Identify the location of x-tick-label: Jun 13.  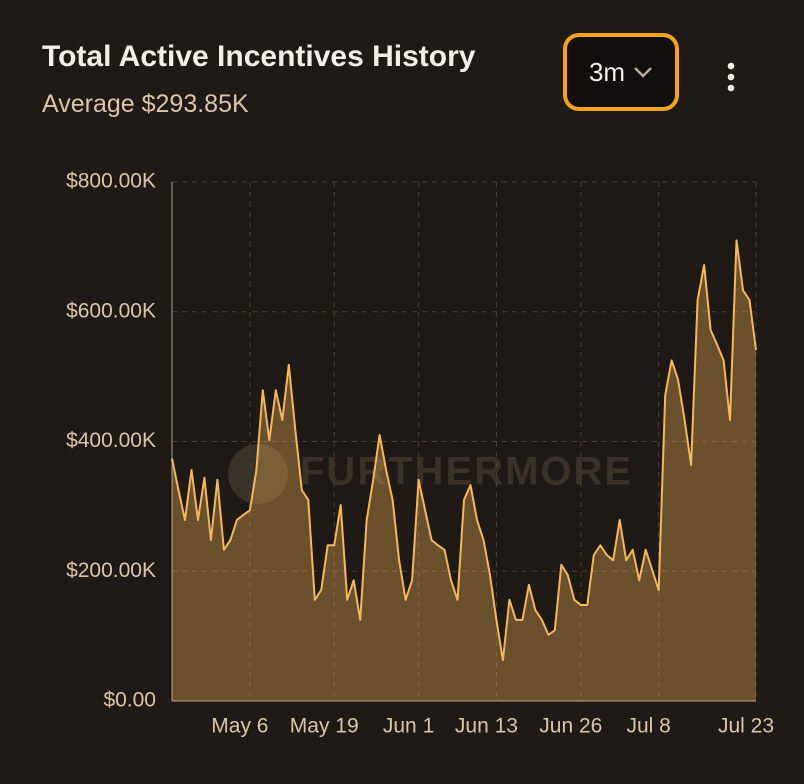
(486, 726).